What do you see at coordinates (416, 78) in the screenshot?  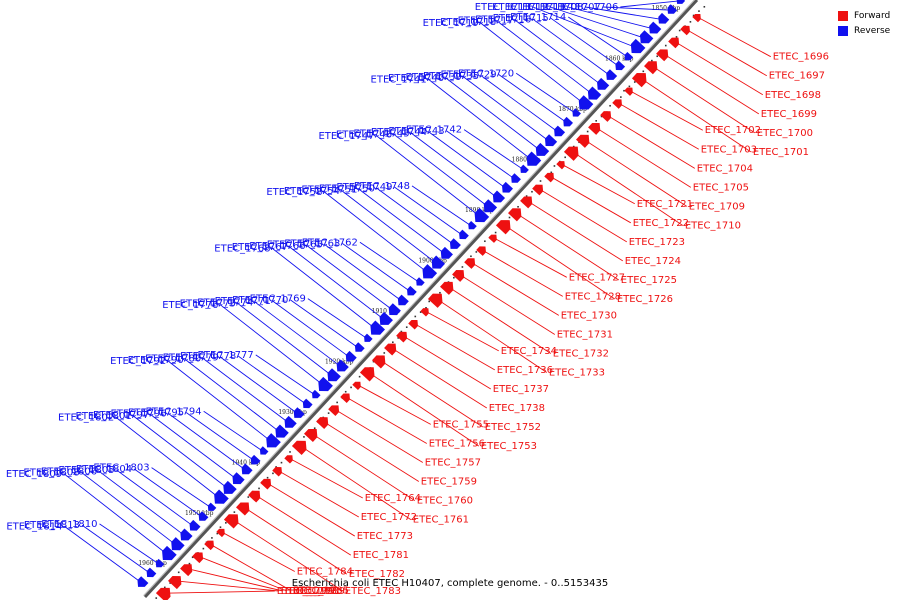 I see `reverse-gene-label: ETEC_1740` at bounding box center [416, 78].